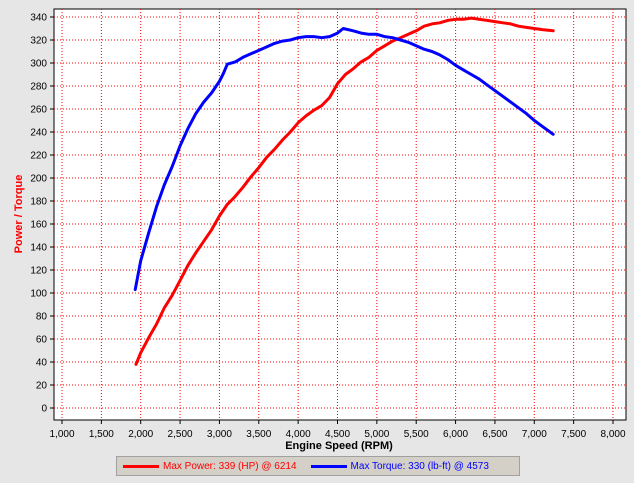 The width and height of the screenshot is (634, 483). I want to click on y-tick-label: 220, so click(38, 156).